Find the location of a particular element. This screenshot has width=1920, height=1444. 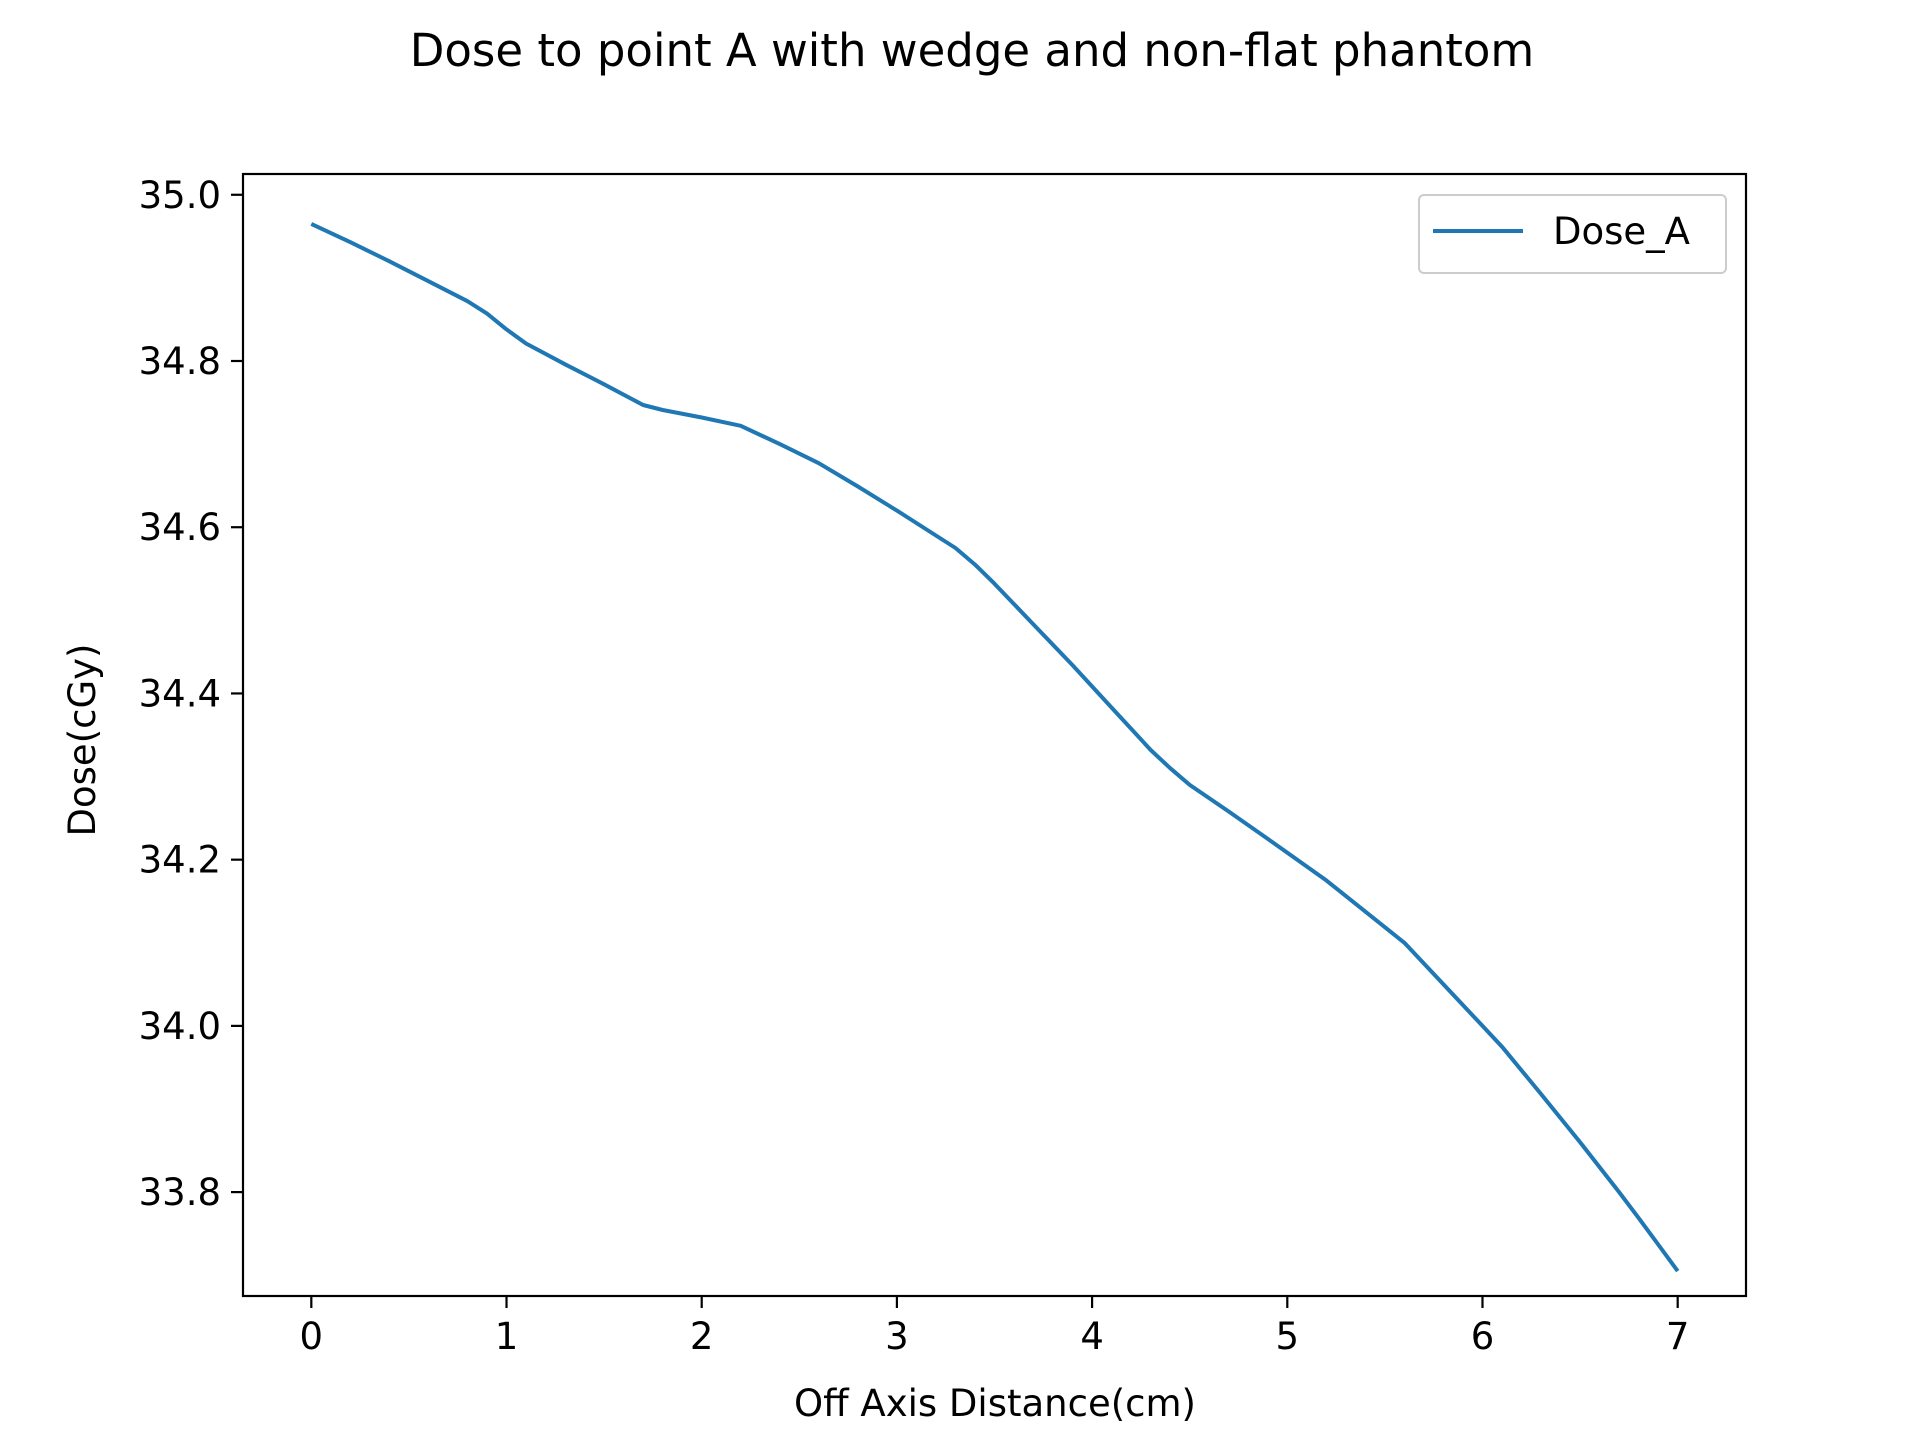

legend-label: Dose_A is located at coordinates (1621, 231).